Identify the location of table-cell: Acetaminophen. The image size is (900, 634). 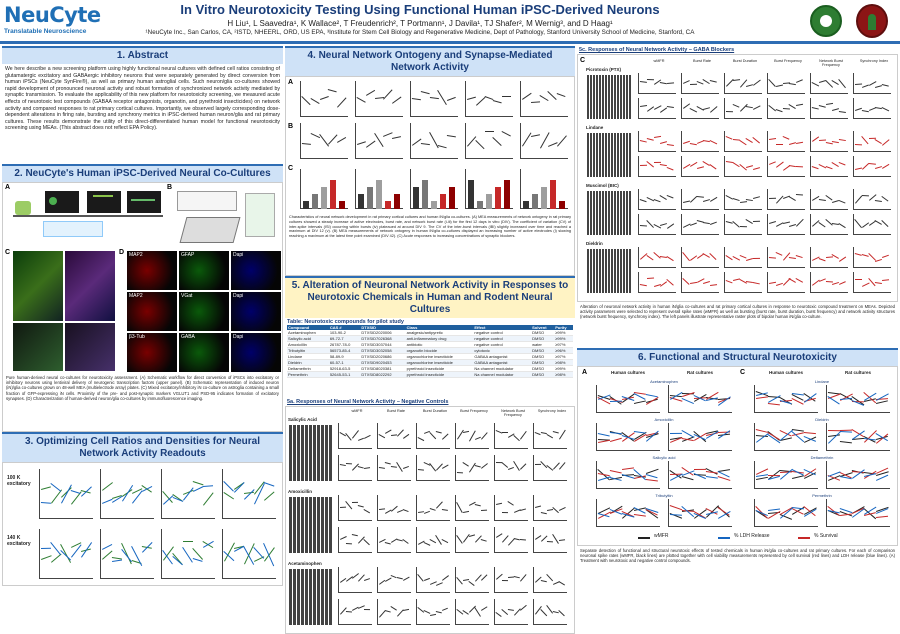
(308, 333).